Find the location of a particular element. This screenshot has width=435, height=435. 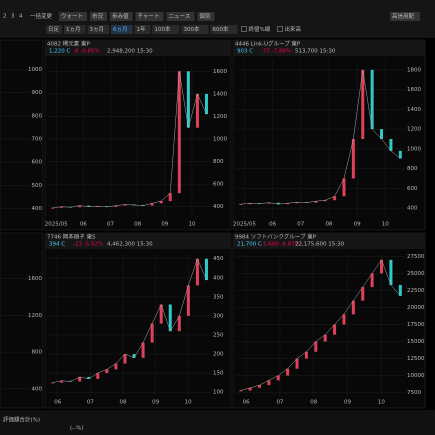

stock-name: 9984 ソフトバンクグループ 東P is located at coordinates (276, 237).